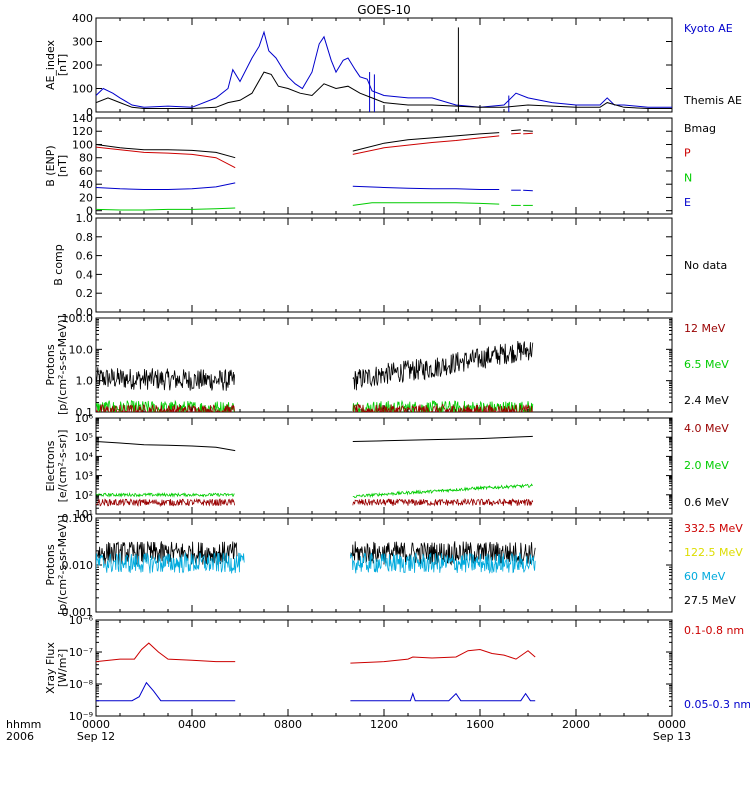 The width and height of the screenshot is (750, 804). What do you see at coordinates (85, 312) in the screenshot?
I see `y-tick-label: 0.0` at bounding box center [85, 312].